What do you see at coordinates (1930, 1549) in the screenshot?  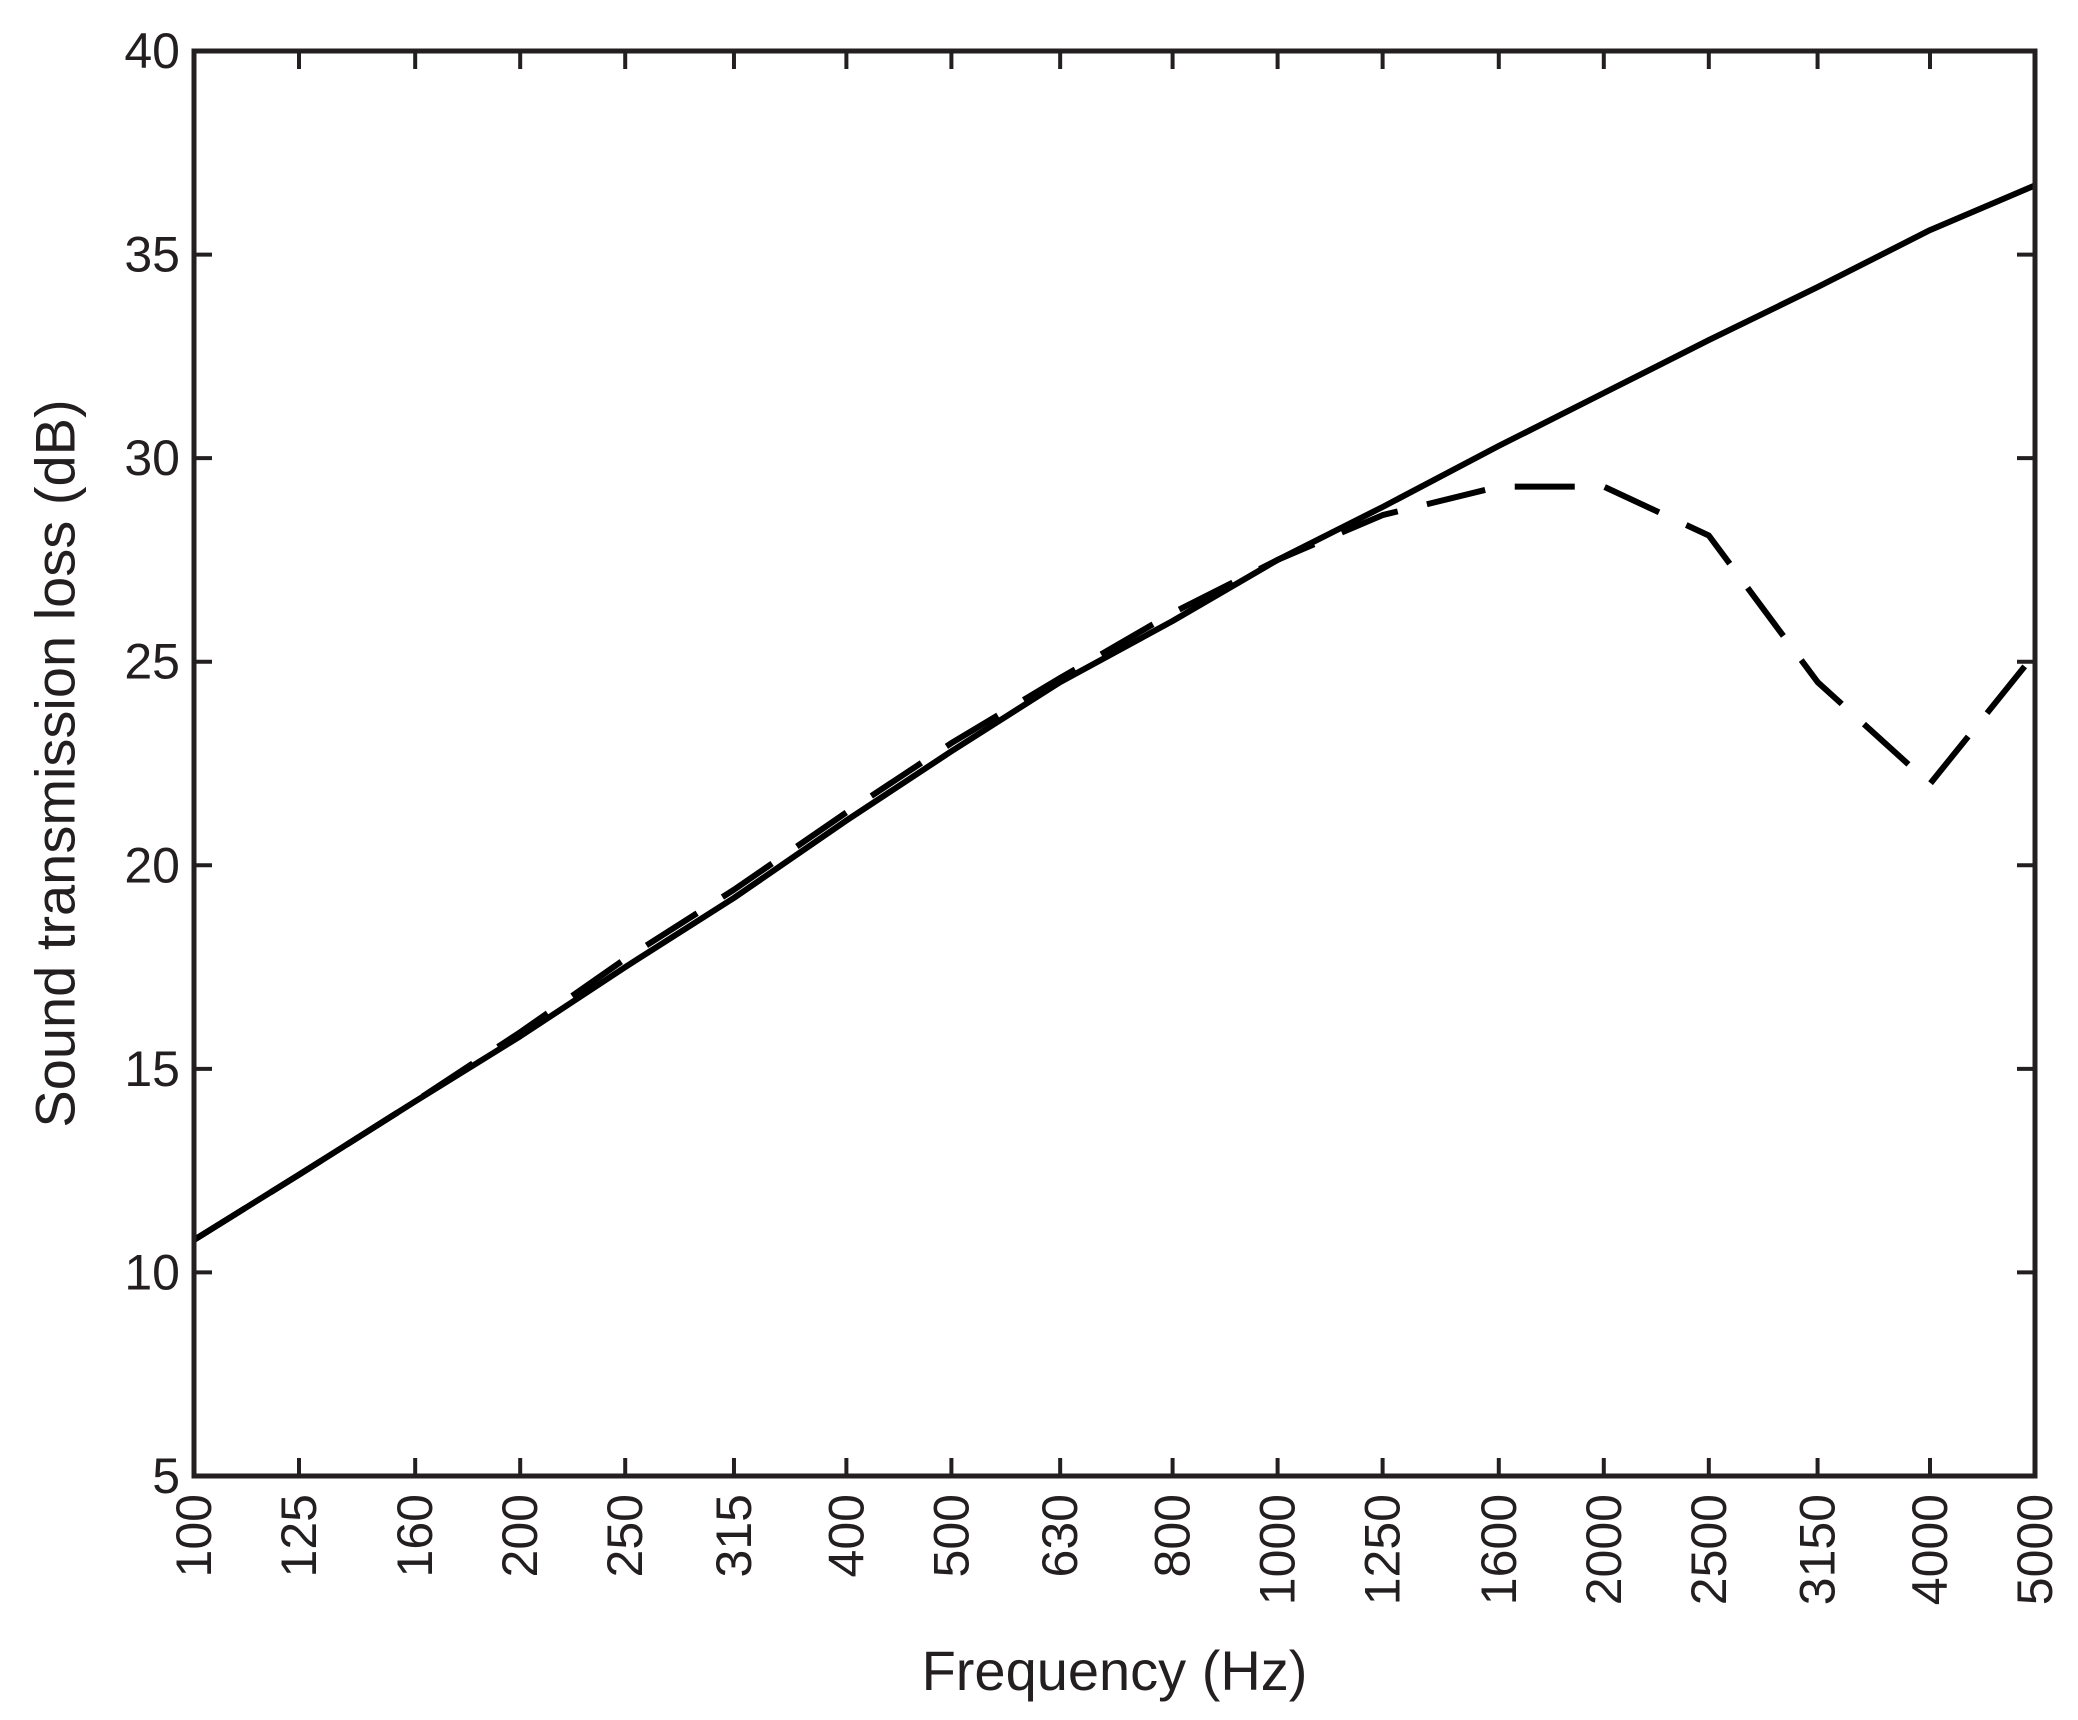 I see `x-tick-label: 4000` at bounding box center [1930, 1549].